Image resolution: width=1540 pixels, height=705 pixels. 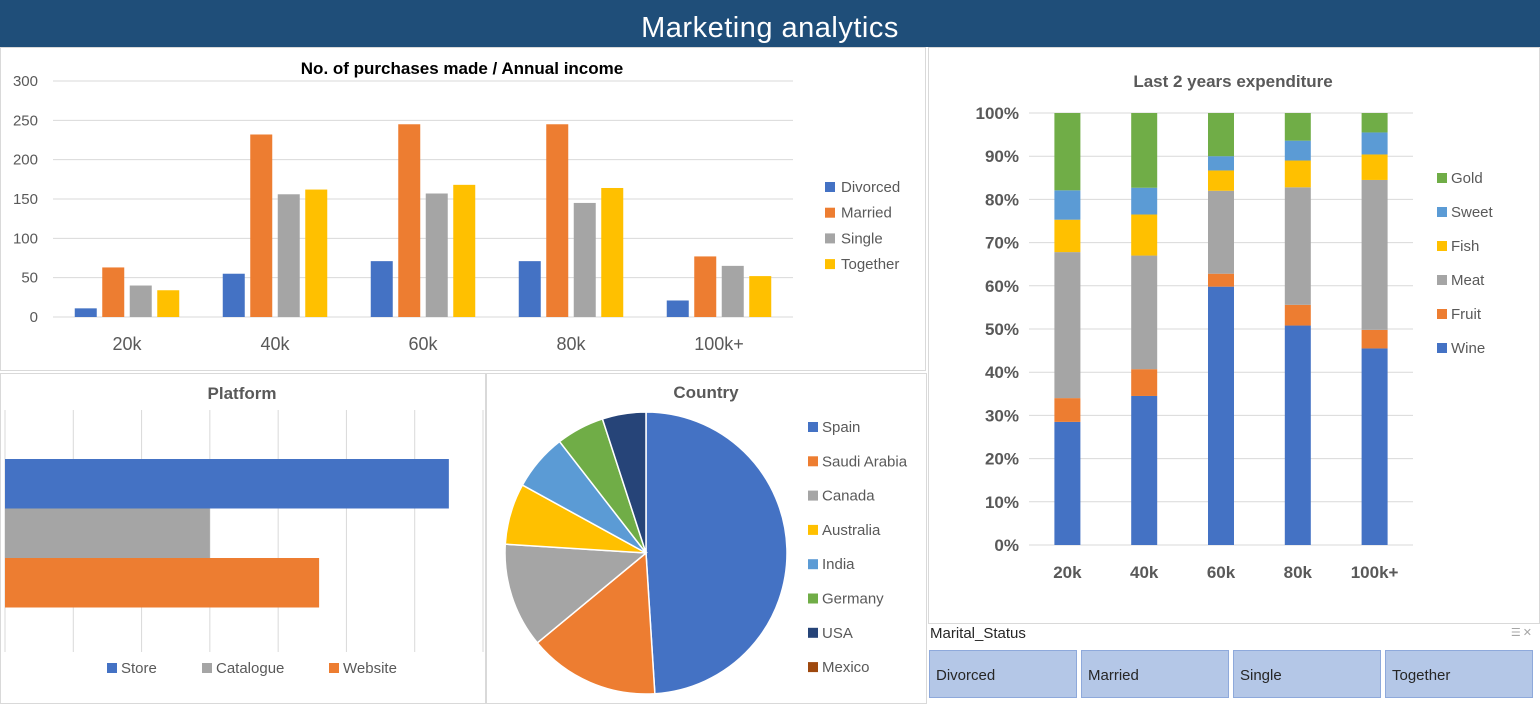 What do you see at coordinates (107, 533) in the screenshot?
I see `bar-catalogue` at bounding box center [107, 533].